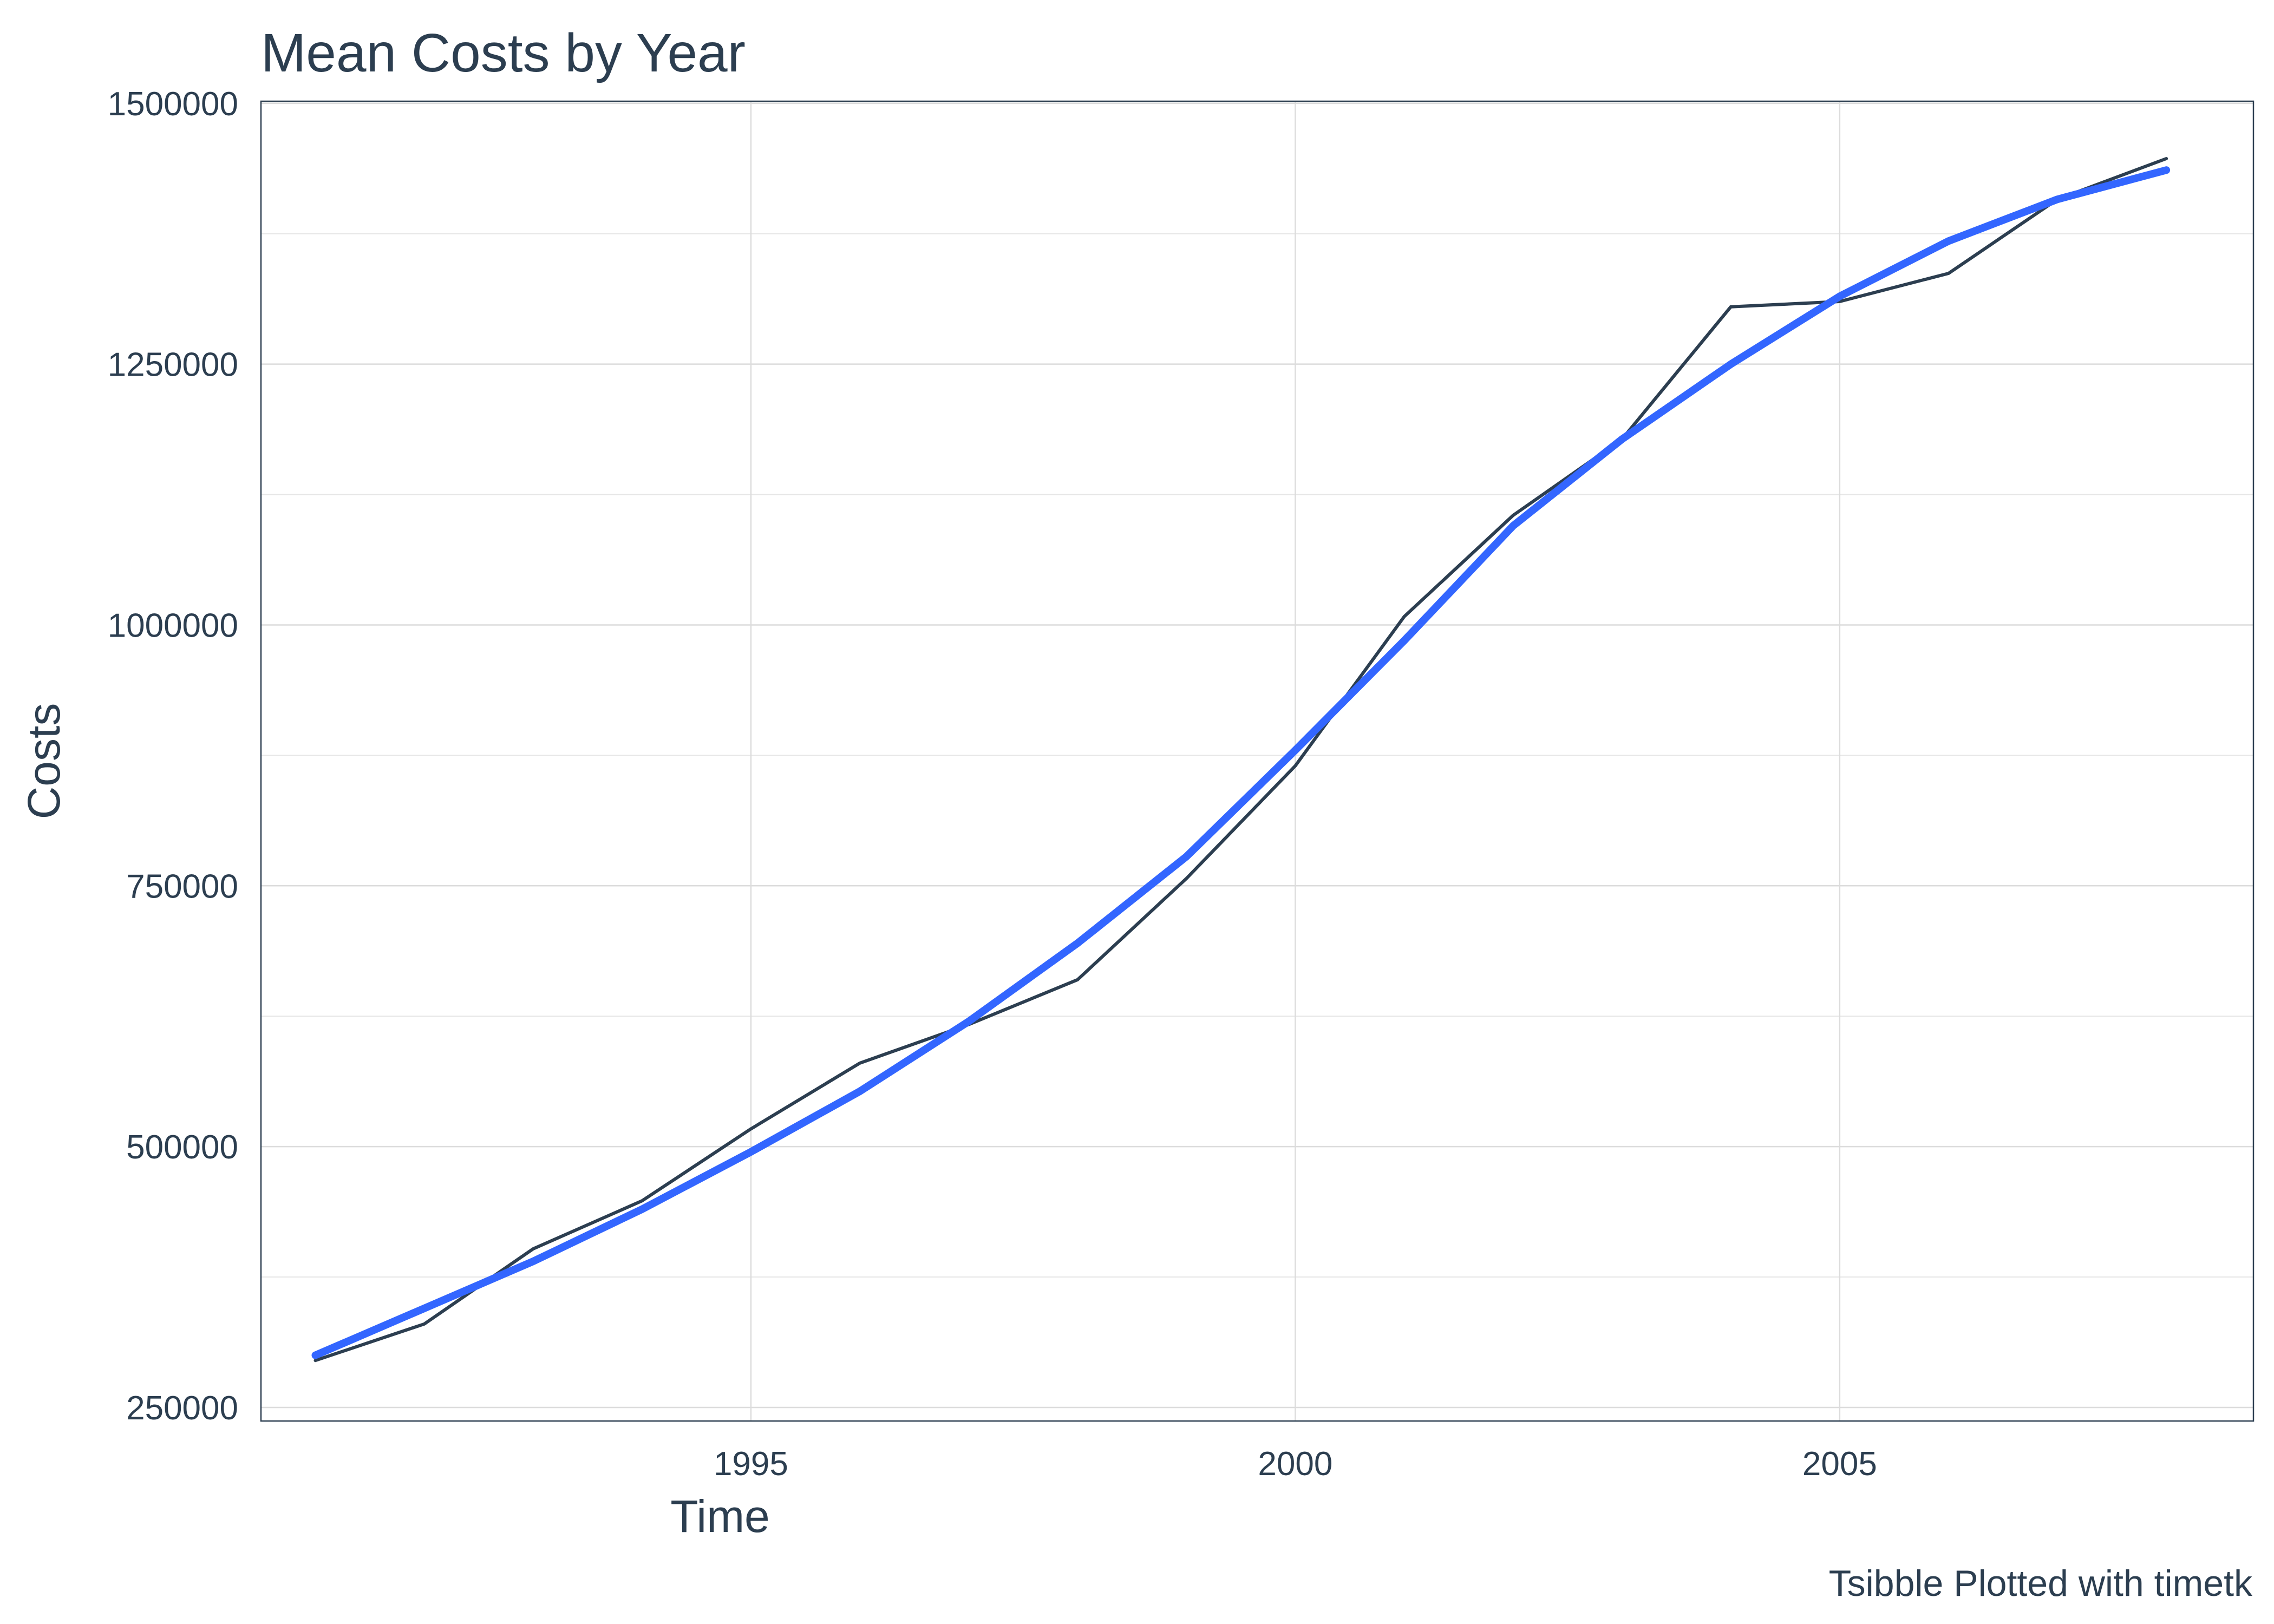 The image size is (2274, 1624). What do you see at coordinates (182, 1408) in the screenshot?
I see `y-tick-label: 250000` at bounding box center [182, 1408].